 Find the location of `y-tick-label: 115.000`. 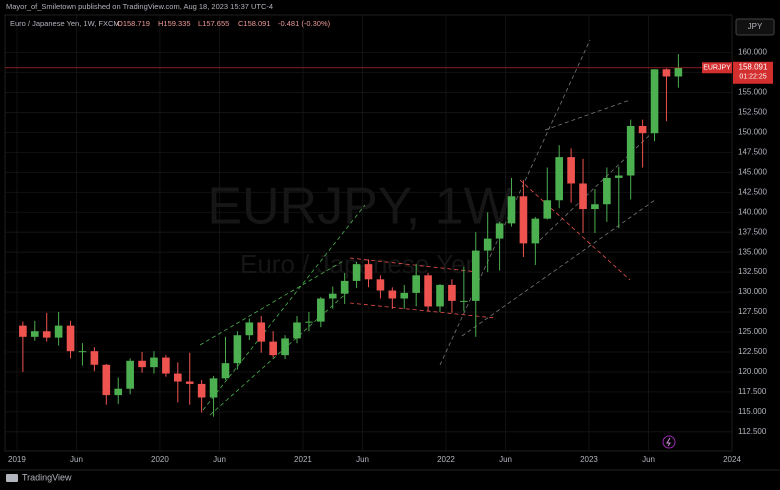

y-tick-label: 115.000 is located at coordinates (752, 411).